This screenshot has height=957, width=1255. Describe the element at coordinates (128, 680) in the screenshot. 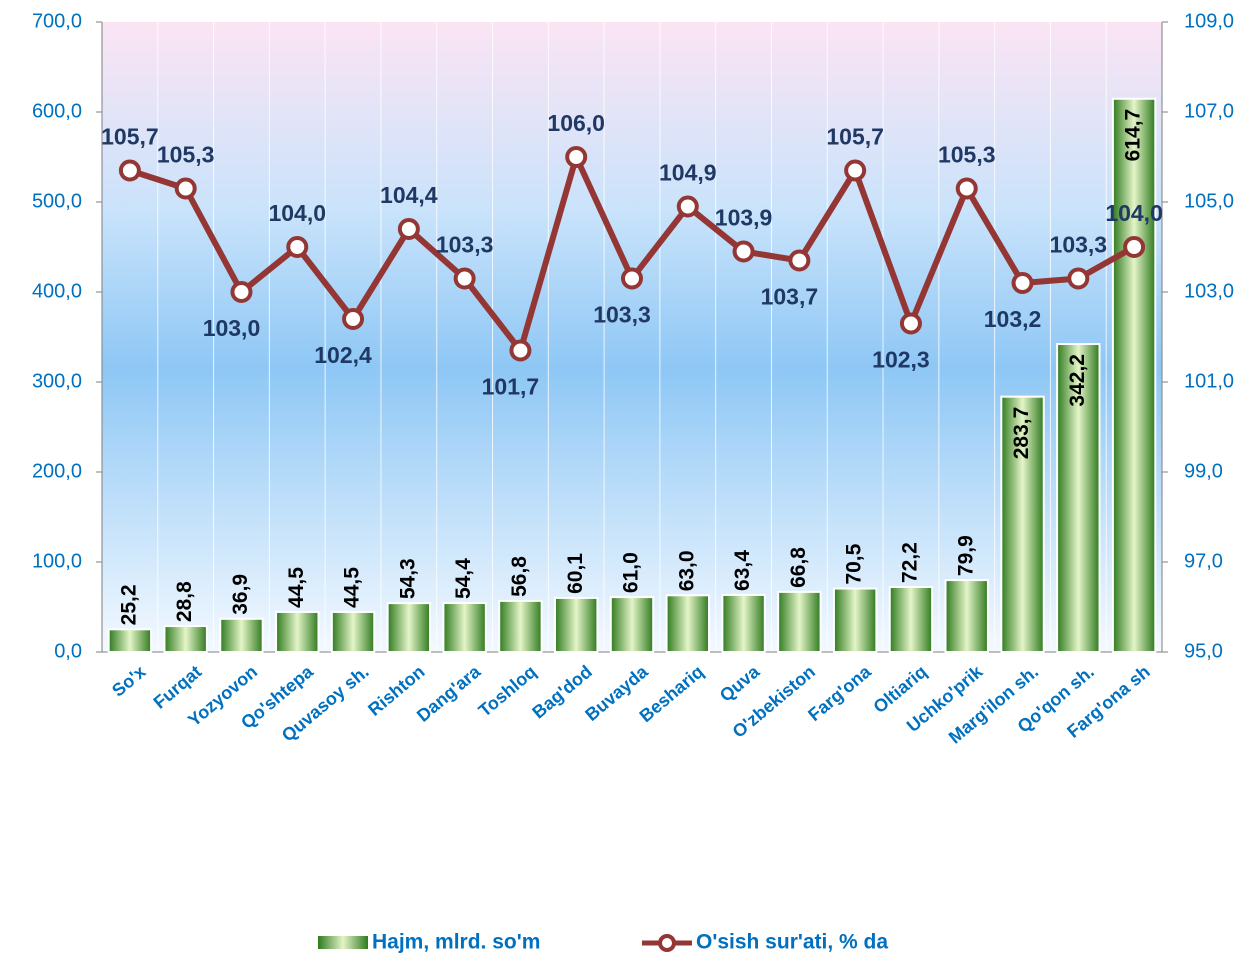

I see `x-tick-label: So'x` at that location.